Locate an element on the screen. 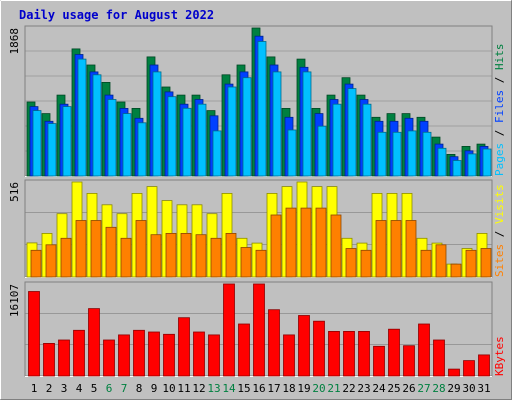  x-tick-label: 25 is located at coordinates (393, 388).